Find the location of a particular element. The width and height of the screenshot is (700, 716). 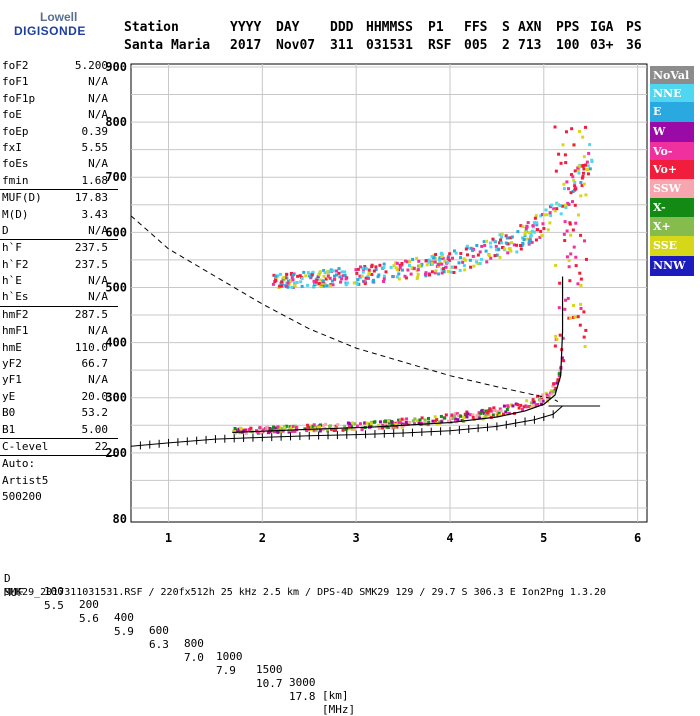

header-pps-label: PPS is located at coordinates (568, 27).